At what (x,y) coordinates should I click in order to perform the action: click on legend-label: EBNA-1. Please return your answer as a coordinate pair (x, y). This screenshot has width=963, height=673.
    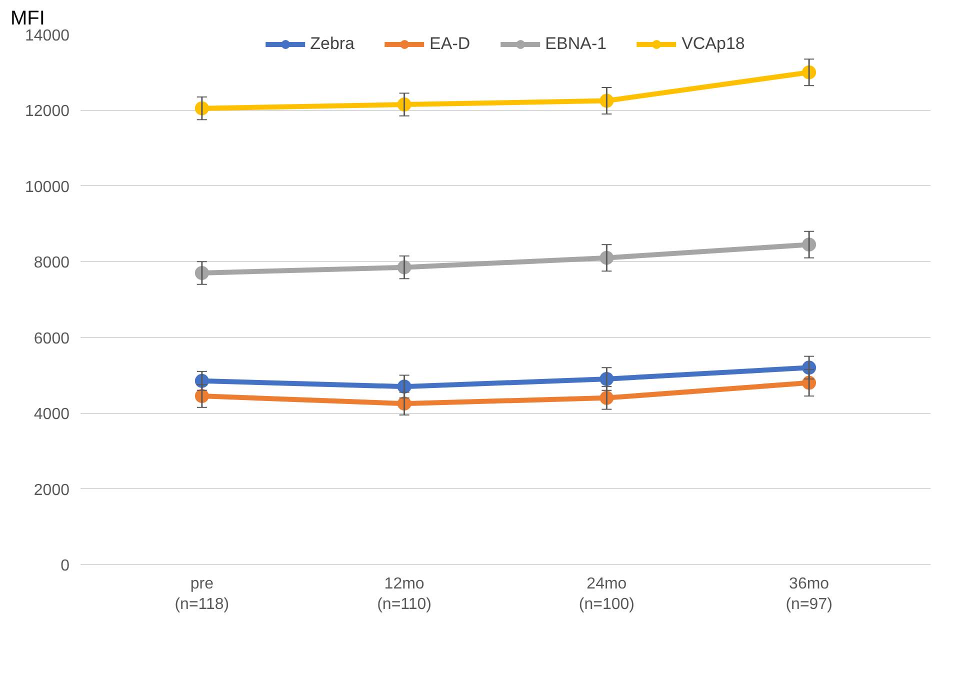
    Looking at the image, I should click on (576, 44).